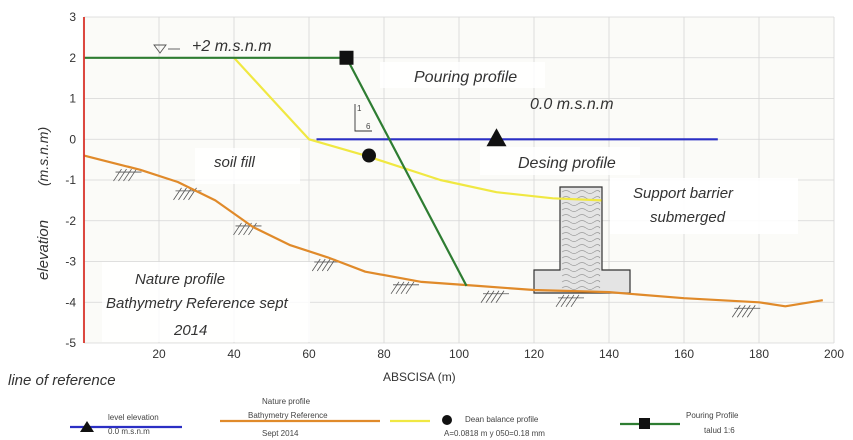 The height and width of the screenshot is (440, 853). Describe the element at coordinates (609, 354) in the screenshot. I see `x-tick-label: 140` at that location.